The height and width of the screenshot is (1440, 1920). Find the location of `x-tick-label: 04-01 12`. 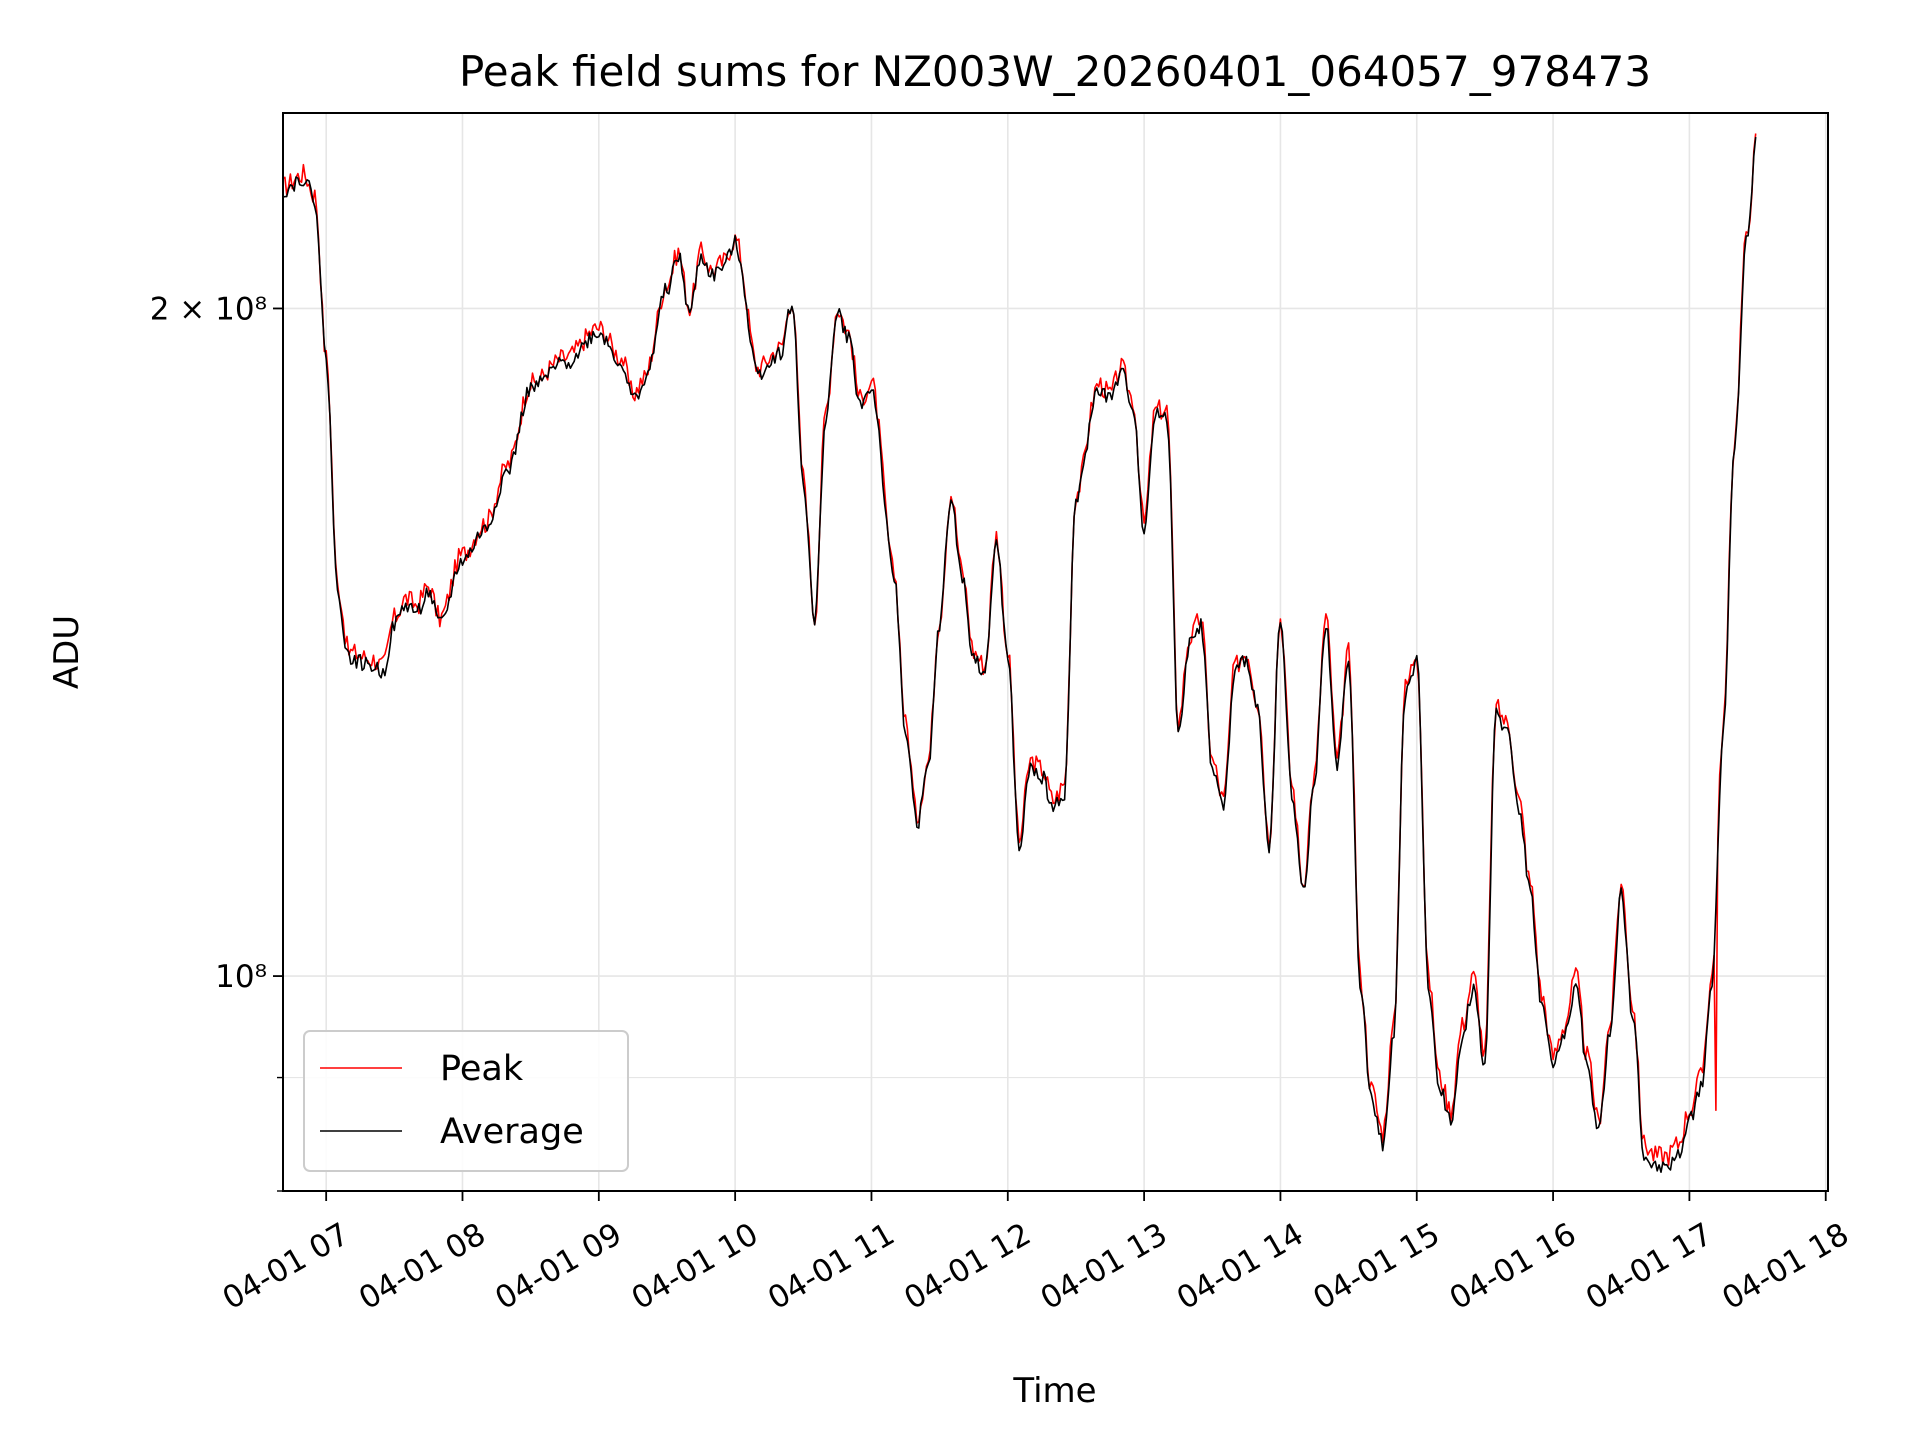

x-tick-label: 04-01 12 is located at coordinates (967, 1266).